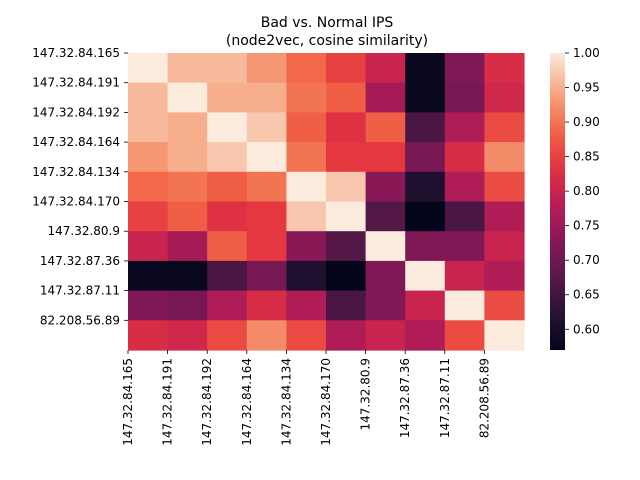 The width and height of the screenshot is (640, 480). What do you see at coordinates (586, 88) in the screenshot?
I see `colorbar-tick-label: 0.95` at bounding box center [586, 88].